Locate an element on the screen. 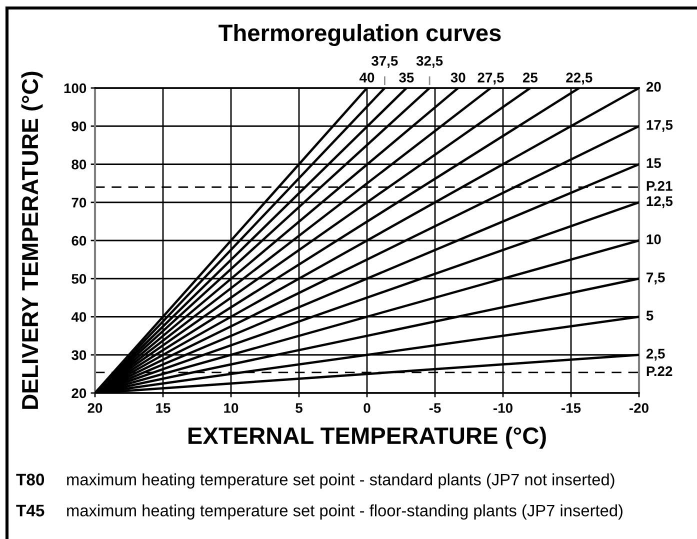  y-tick-label: 80 is located at coordinates (79, 165).